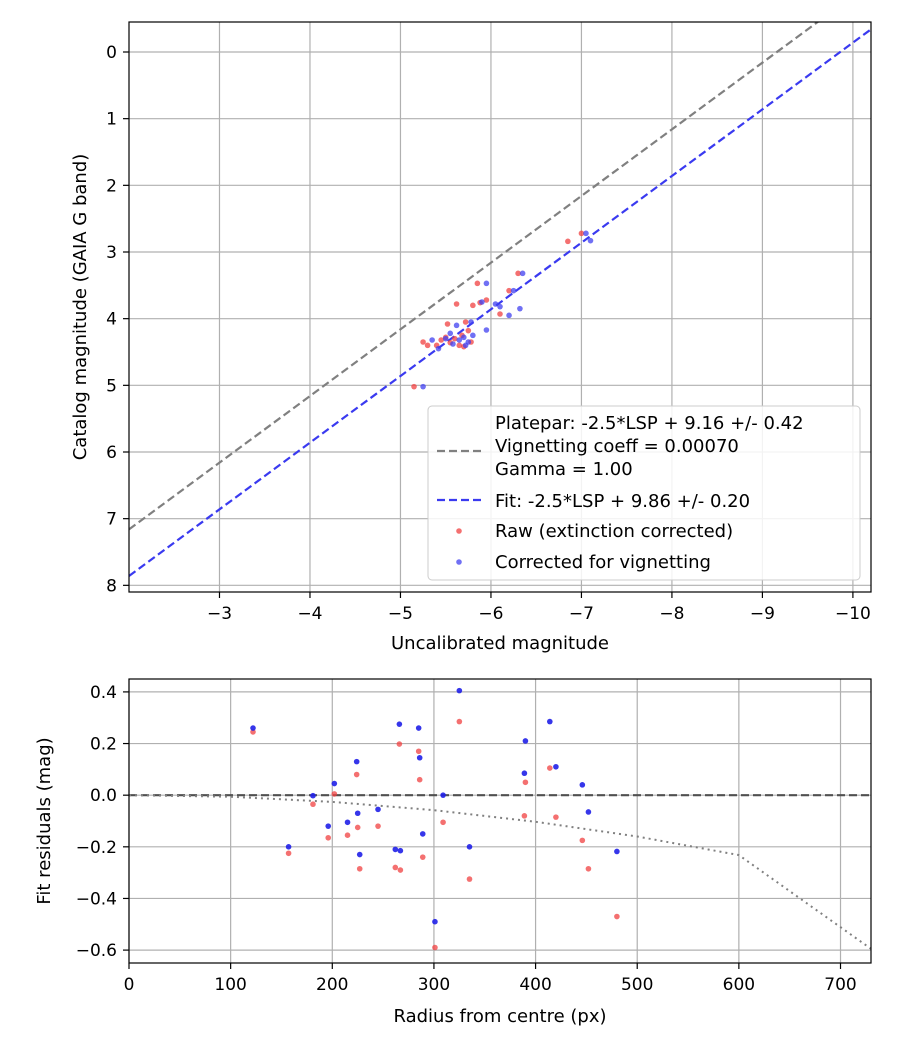  What do you see at coordinates (96, 899) in the screenshot?
I see `bottom-y-tick-label: −0.4` at bounding box center [96, 899].